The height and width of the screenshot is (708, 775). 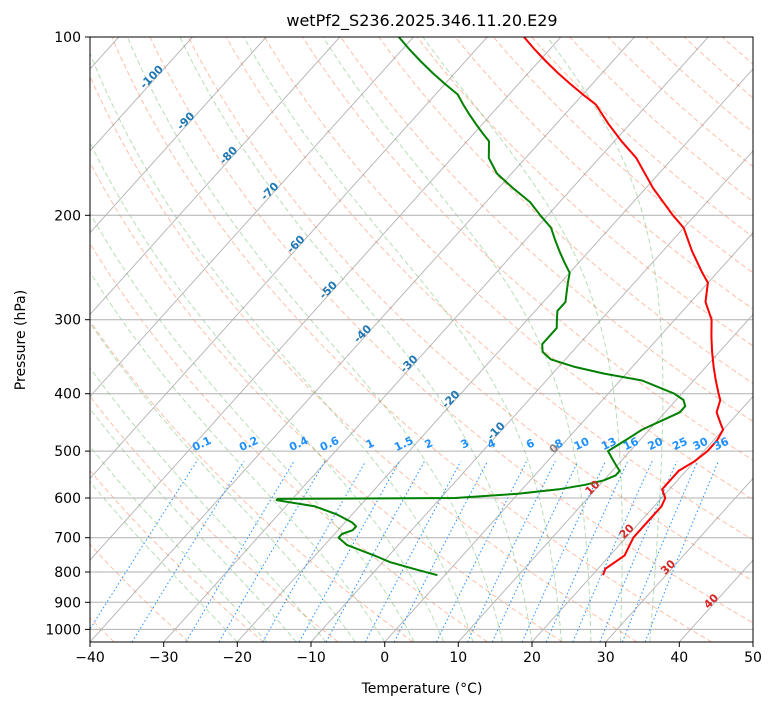 What do you see at coordinates (67, 395) in the screenshot?
I see `y-tick-label: 400` at bounding box center [67, 395].